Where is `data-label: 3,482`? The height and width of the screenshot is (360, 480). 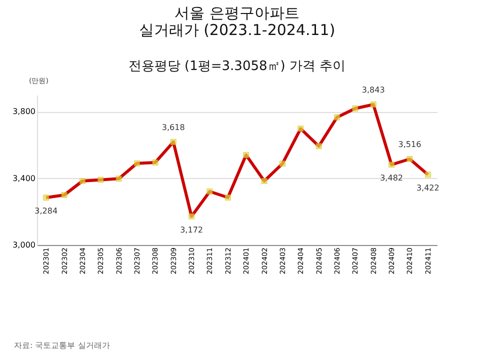
data-label: 3,482 is located at coordinates (391, 178).